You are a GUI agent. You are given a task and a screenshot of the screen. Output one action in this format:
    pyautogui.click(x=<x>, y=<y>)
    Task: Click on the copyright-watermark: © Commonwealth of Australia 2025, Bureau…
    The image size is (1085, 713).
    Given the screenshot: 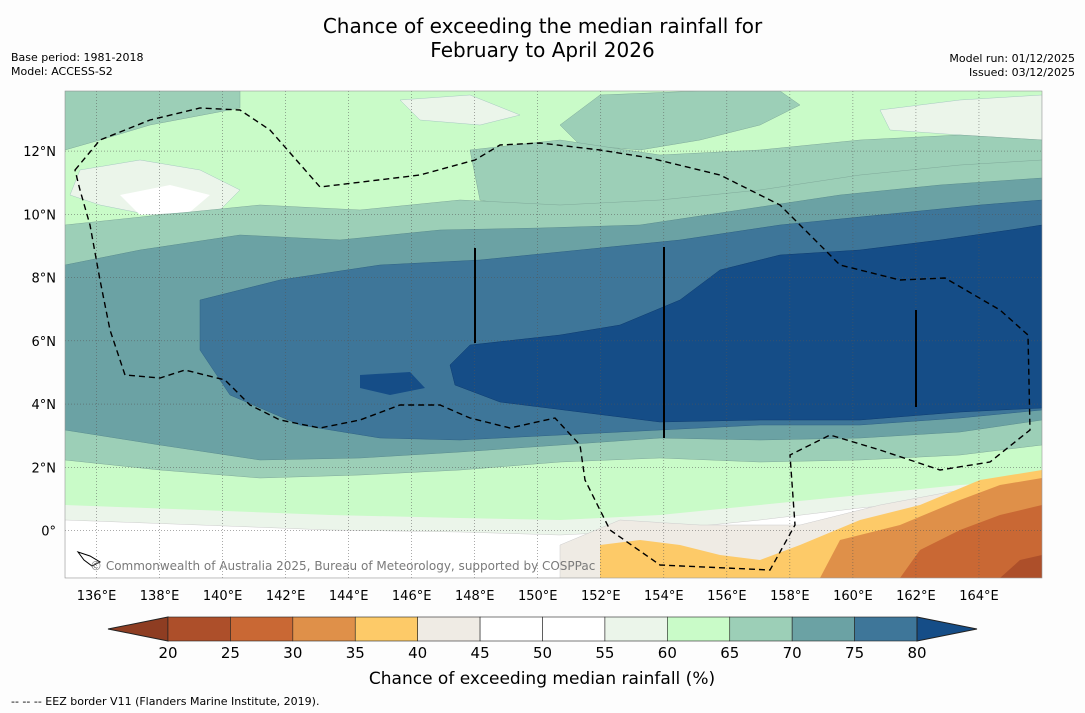 What is the action you would take?
    pyautogui.click(x=342, y=566)
    